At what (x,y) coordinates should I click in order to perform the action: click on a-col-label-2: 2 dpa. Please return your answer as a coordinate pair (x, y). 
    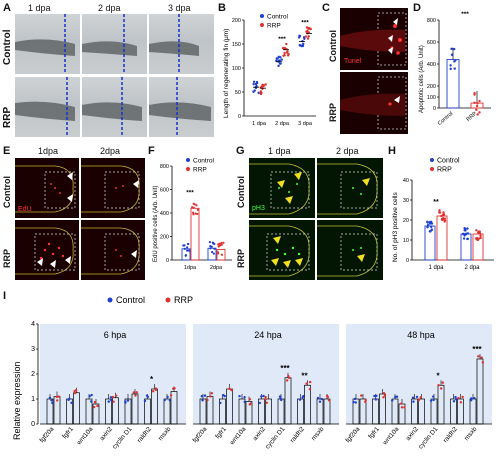
    Looking at the image, I should click on (109, 8).